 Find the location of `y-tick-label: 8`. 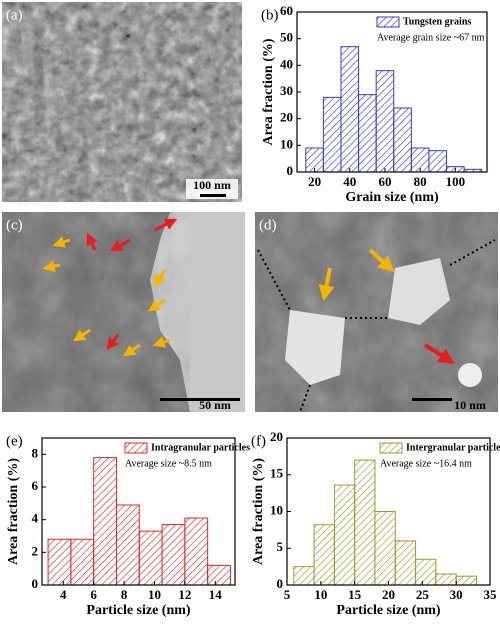

y-tick-label: 8 is located at coordinates (35, 452).